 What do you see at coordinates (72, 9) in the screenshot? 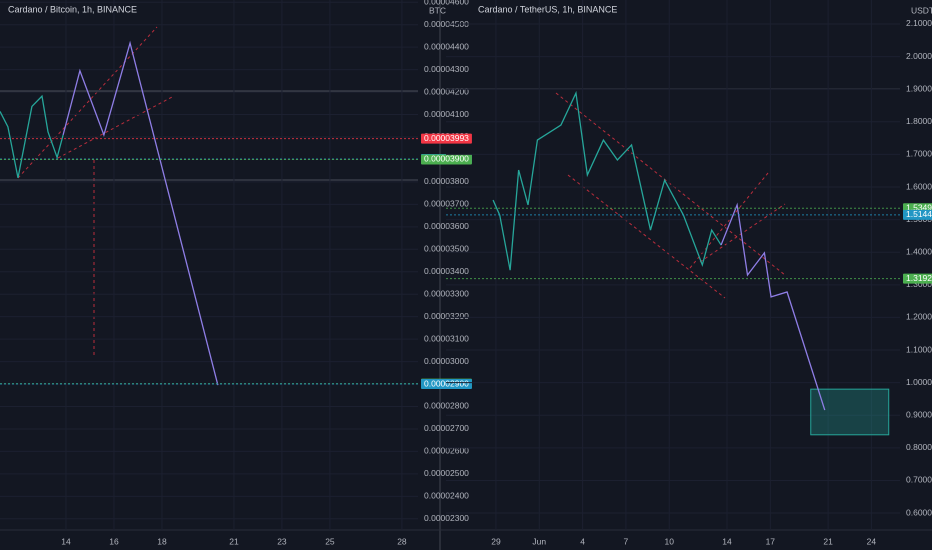
I see `chart-title: Cardano / Bitcoin, 1h, BINANCE` at bounding box center [72, 9].